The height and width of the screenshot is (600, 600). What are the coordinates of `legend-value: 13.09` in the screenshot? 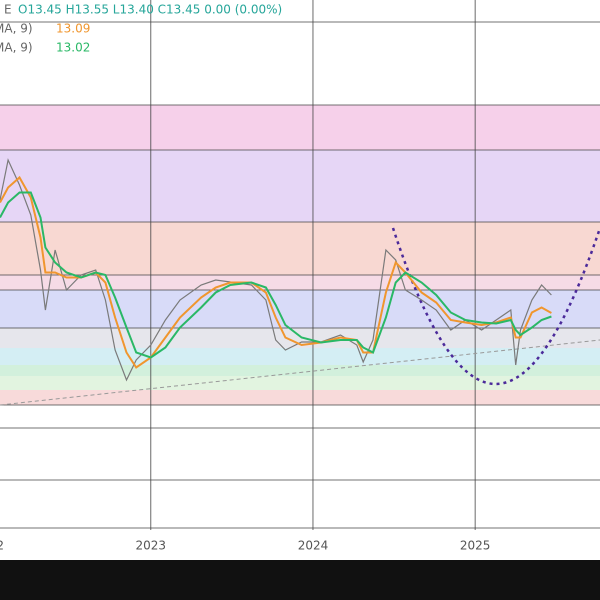 It's located at (73, 29).